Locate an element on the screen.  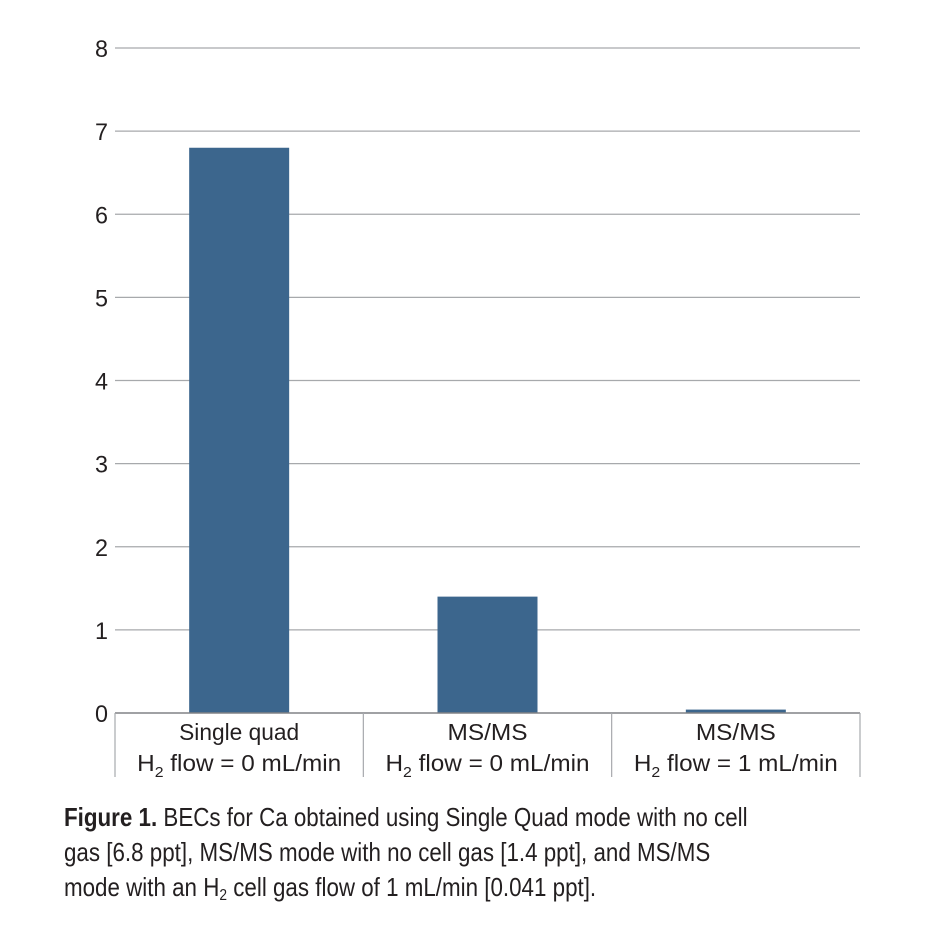
y-tick-label: 1 is located at coordinates (101, 631).